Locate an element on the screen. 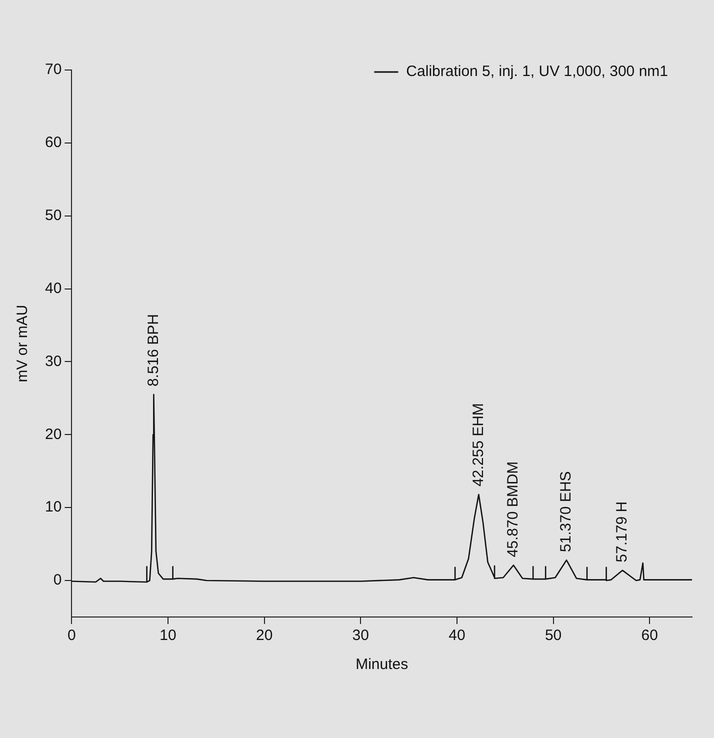 Image resolution: width=714 pixels, height=738 pixels. annotation: 51.370 EHS is located at coordinates (566, 511).